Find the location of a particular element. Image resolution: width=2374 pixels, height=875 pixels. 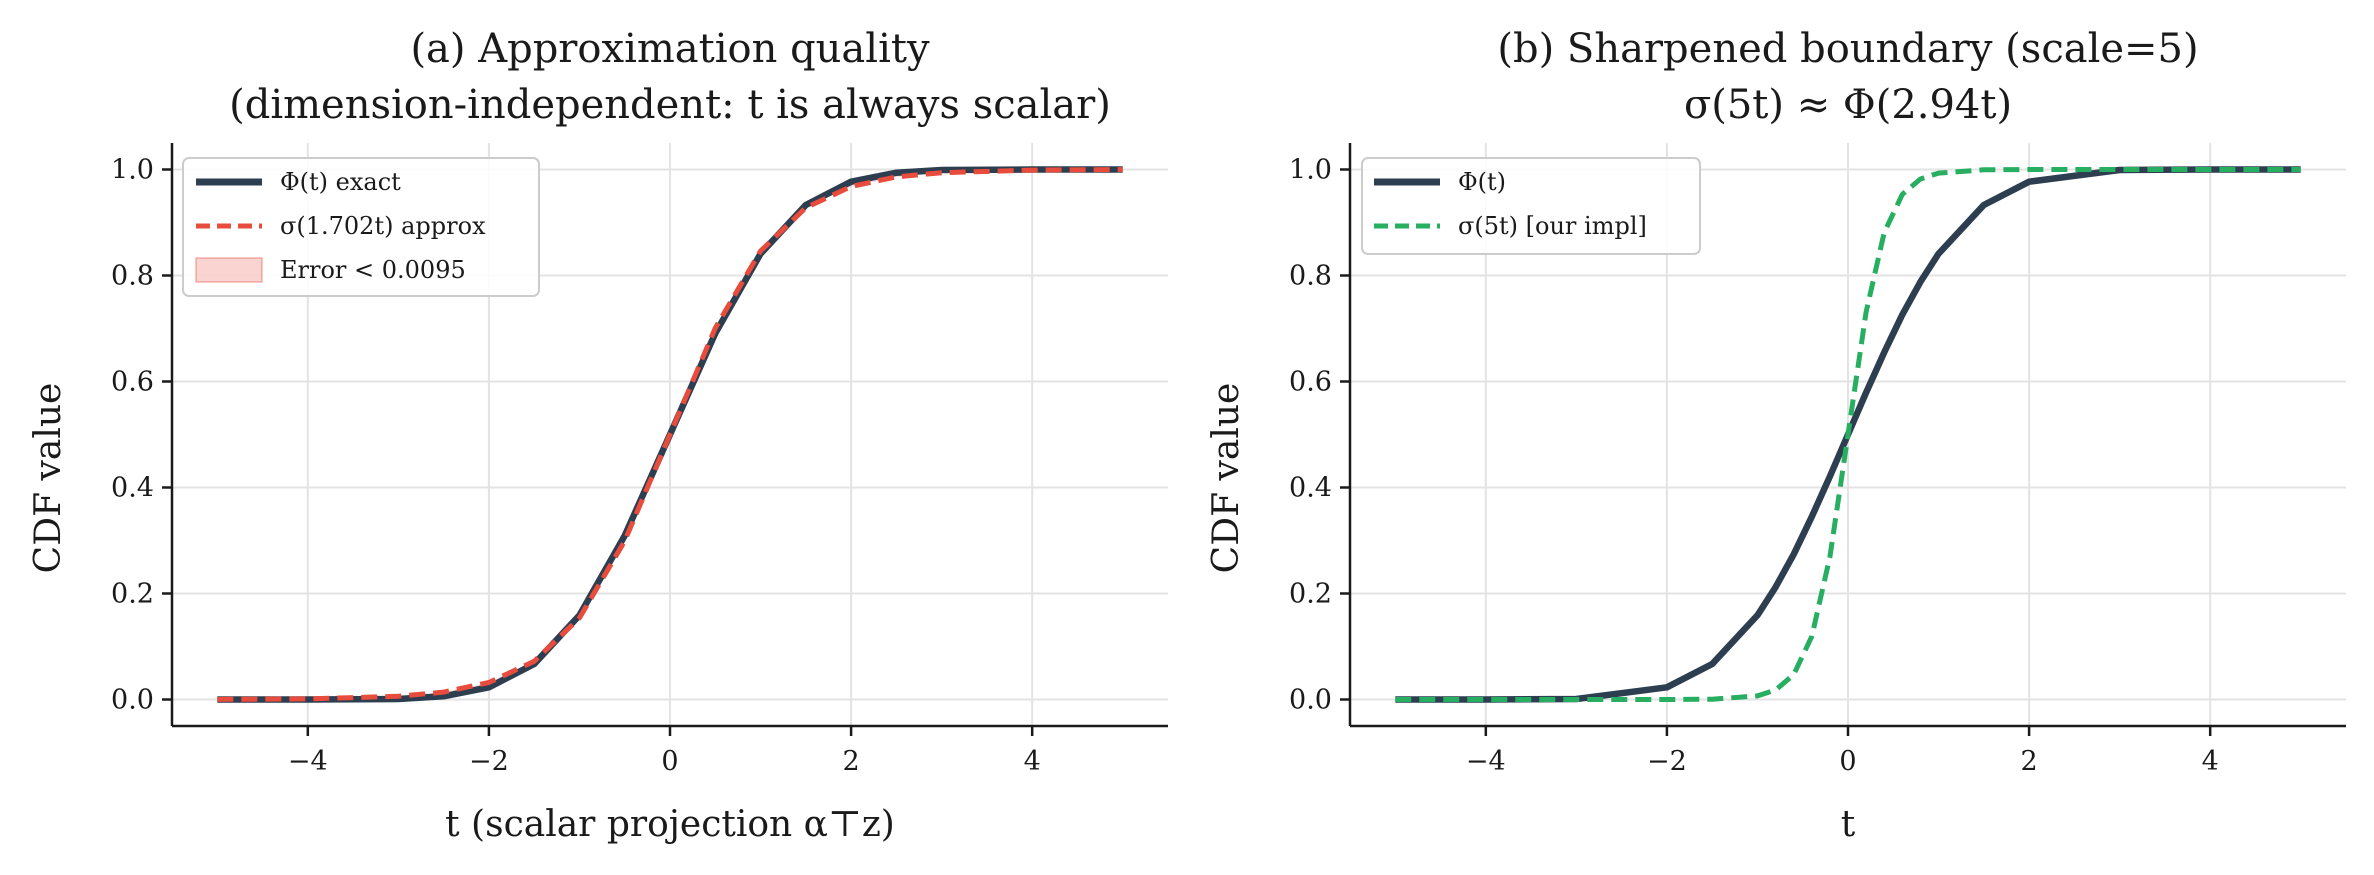

legend-label-phi-exact: Φ(t) exact is located at coordinates (340, 182).